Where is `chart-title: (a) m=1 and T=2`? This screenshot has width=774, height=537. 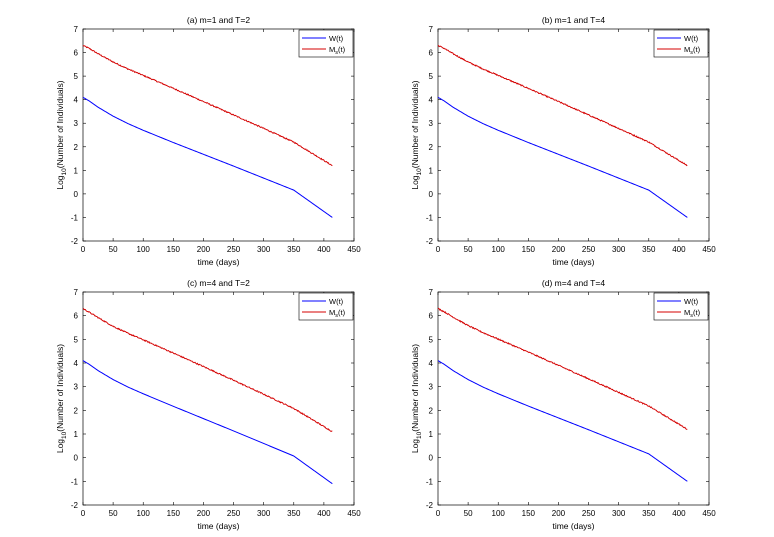 chart-title: (a) m=1 and T=2 is located at coordinates (218, 20).